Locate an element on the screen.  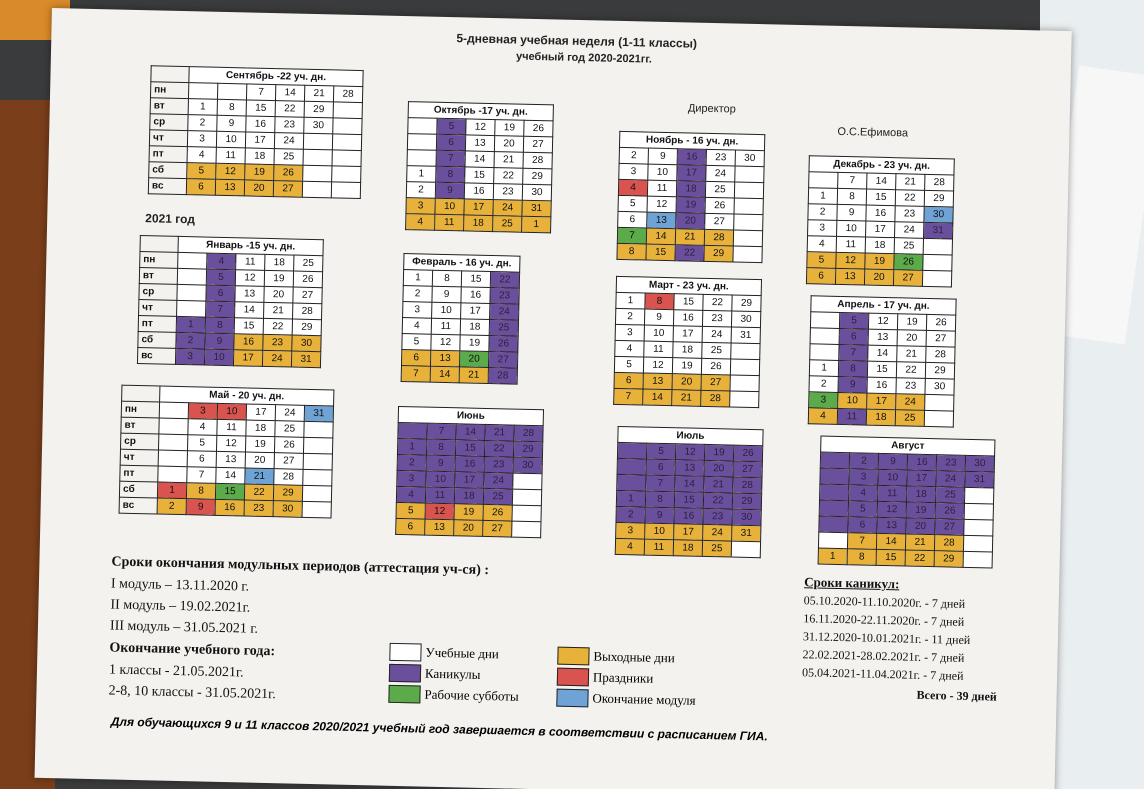
day-cell: 25 is located at coordinates (507, 224).